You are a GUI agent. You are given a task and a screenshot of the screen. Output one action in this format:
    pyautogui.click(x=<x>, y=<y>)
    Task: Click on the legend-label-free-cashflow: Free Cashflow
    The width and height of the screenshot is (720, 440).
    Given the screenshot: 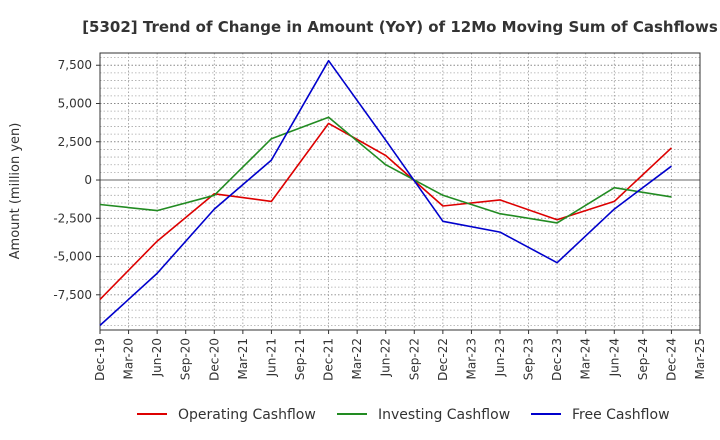 What is the action you would take?
    pyautogui.click(x=621, y=415)
    